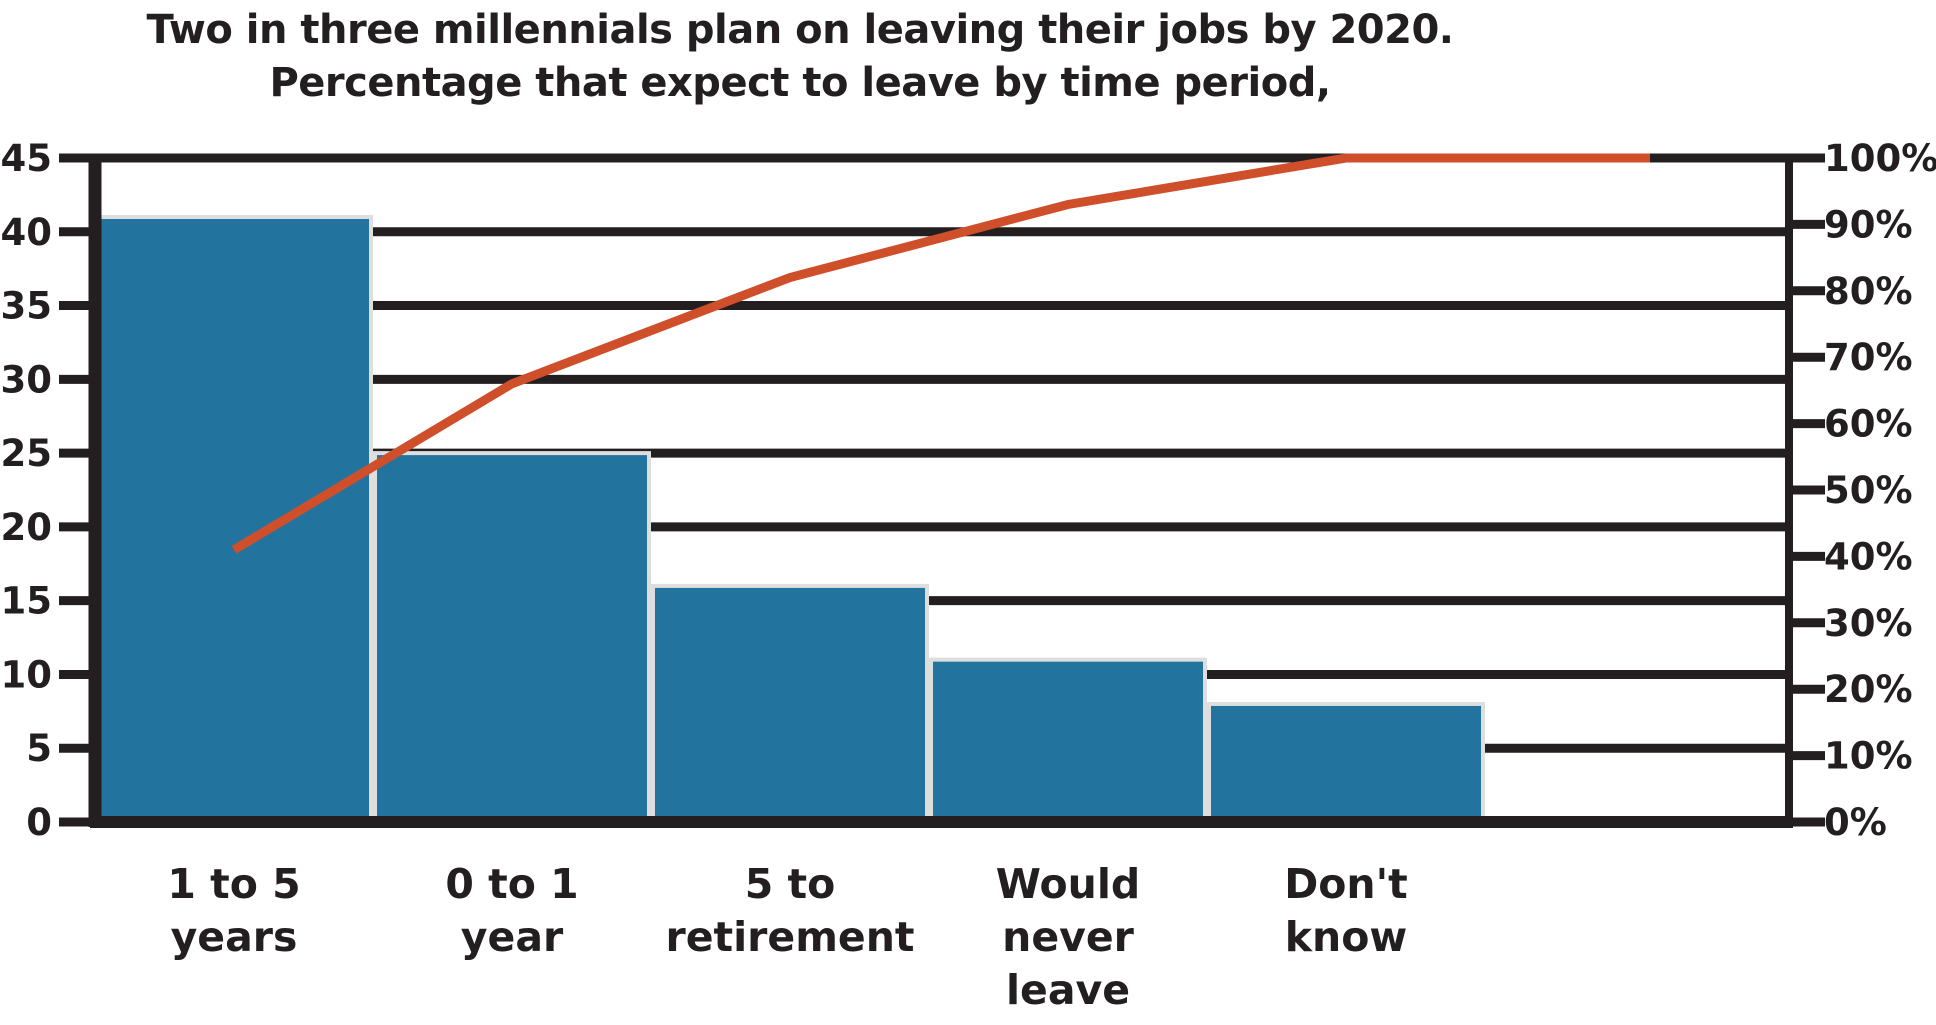 Image resolution: width=1936 pixels, height=1025 pixels. Describe the element at coordinates (1868, 291) in the screenshot. I see `right-axis-tick-label: 80%` at that location.